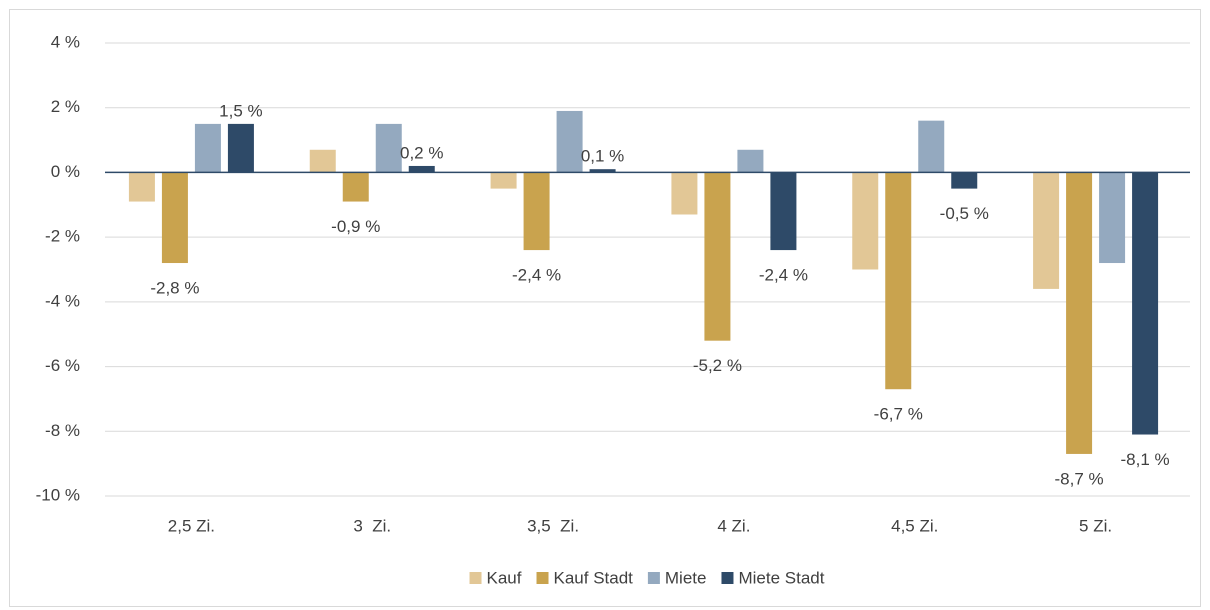 This screenshot has width=1210, height=610. What do you see at coordinates (62, 430) in the screenshot?
I see `y-tick-label: -8 %` at bounding box center [62, 430].